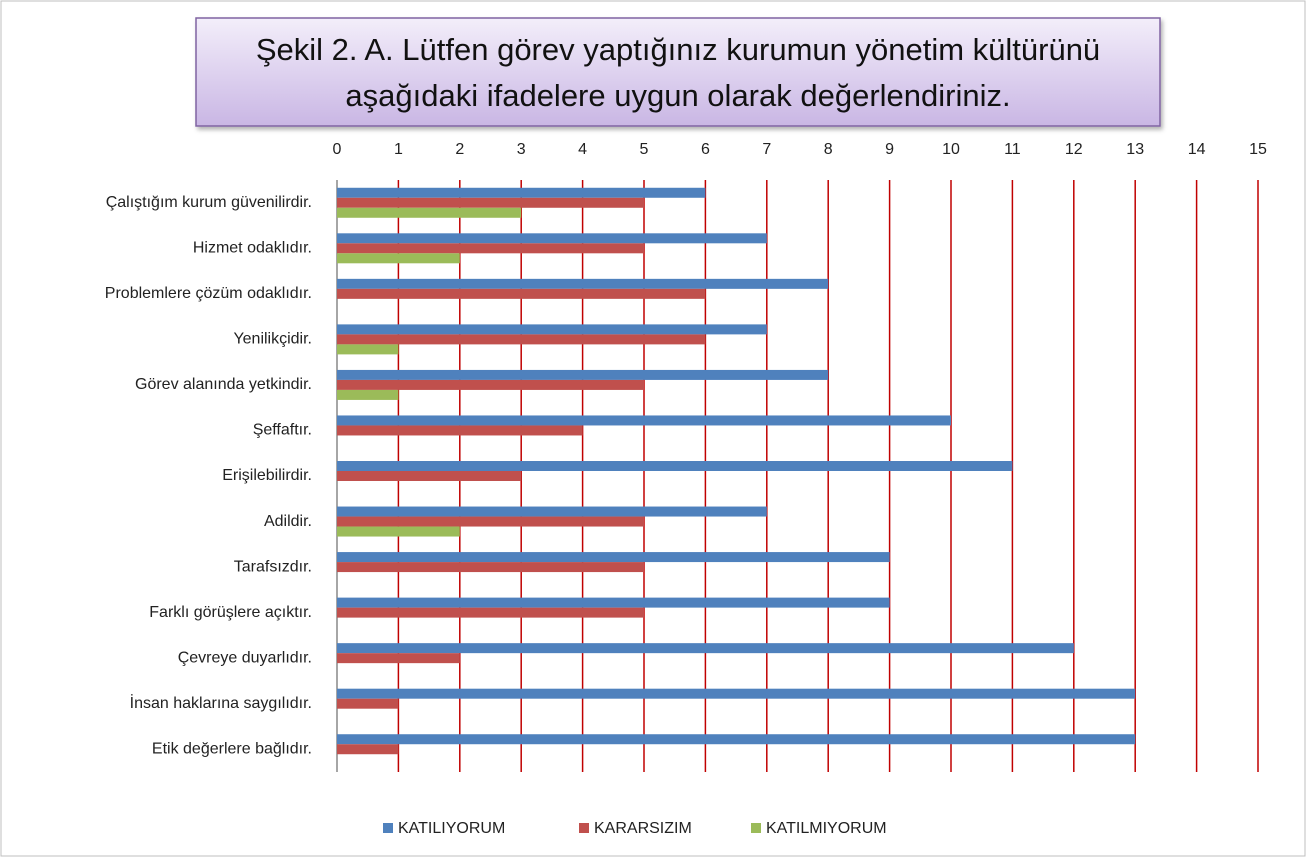  What do you see at coordinates (705, 149) in the screenshot?
I see `x-tick-label: 6` at bounding box center [705, 149].